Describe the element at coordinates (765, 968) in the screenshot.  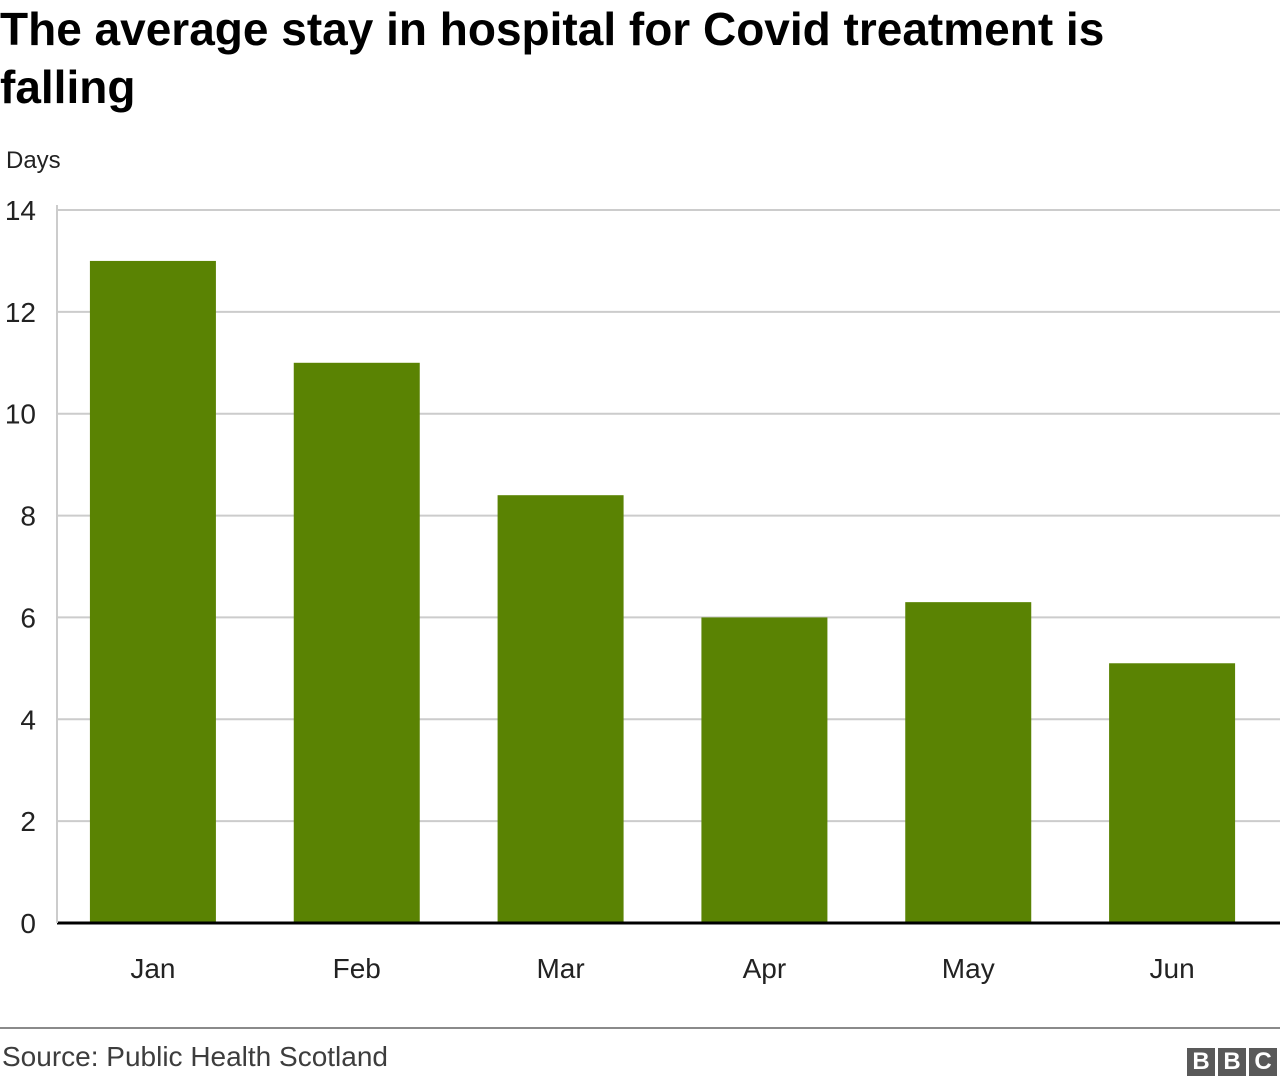
I see `x-tick-label-apr: Apr` at that location.